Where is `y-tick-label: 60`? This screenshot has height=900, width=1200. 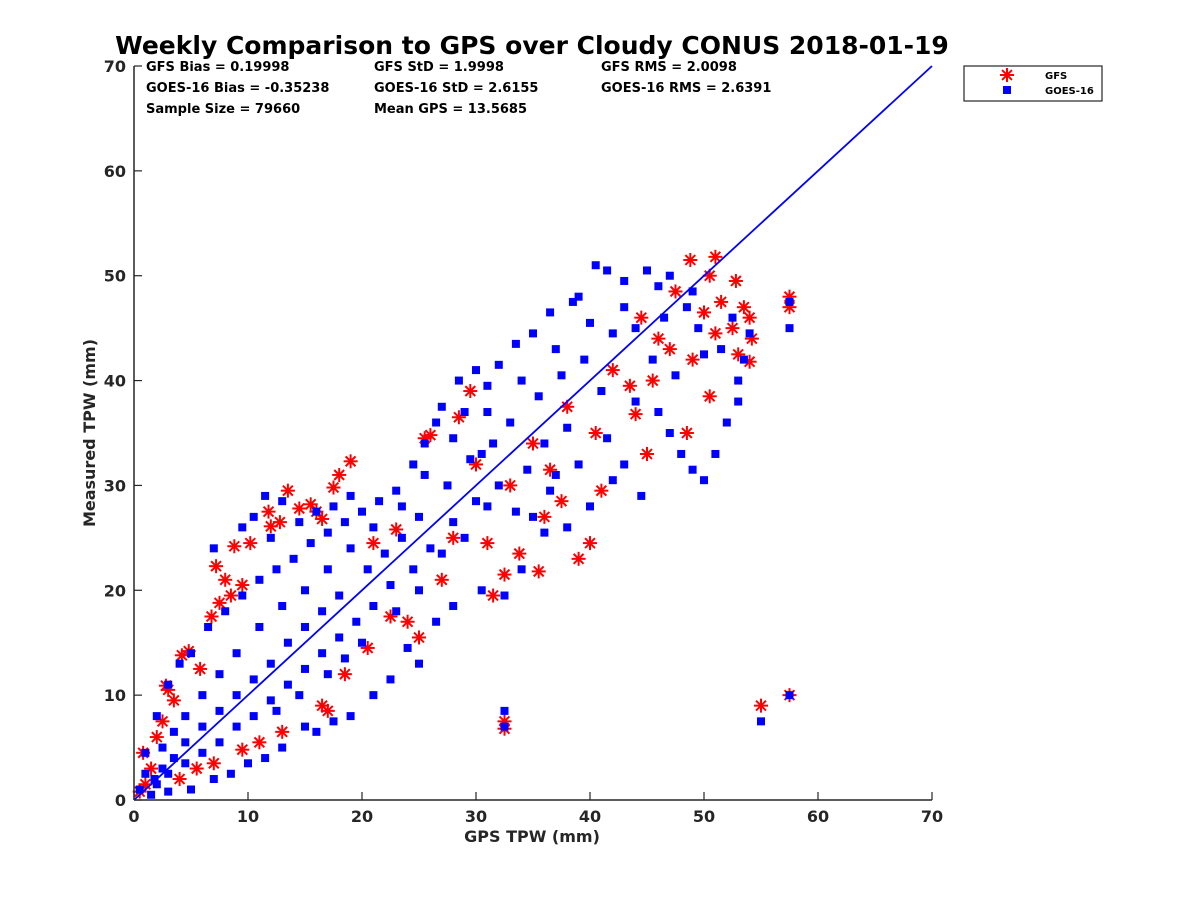 y-tick-label: 60 is located at coordinates (115, 171).